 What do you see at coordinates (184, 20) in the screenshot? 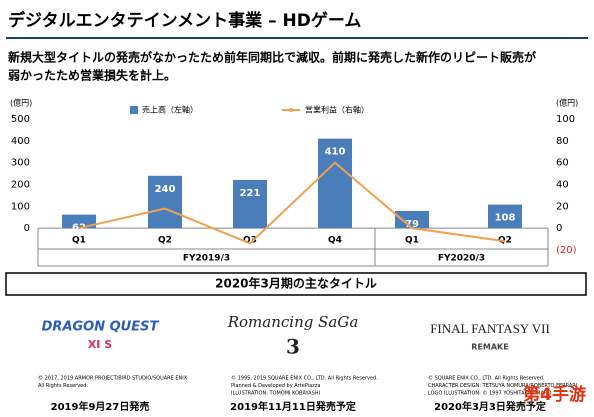
I see `slide-title: デジタルエンタテインメント事業 – HDゲーム` at bounding box center [184, 20].